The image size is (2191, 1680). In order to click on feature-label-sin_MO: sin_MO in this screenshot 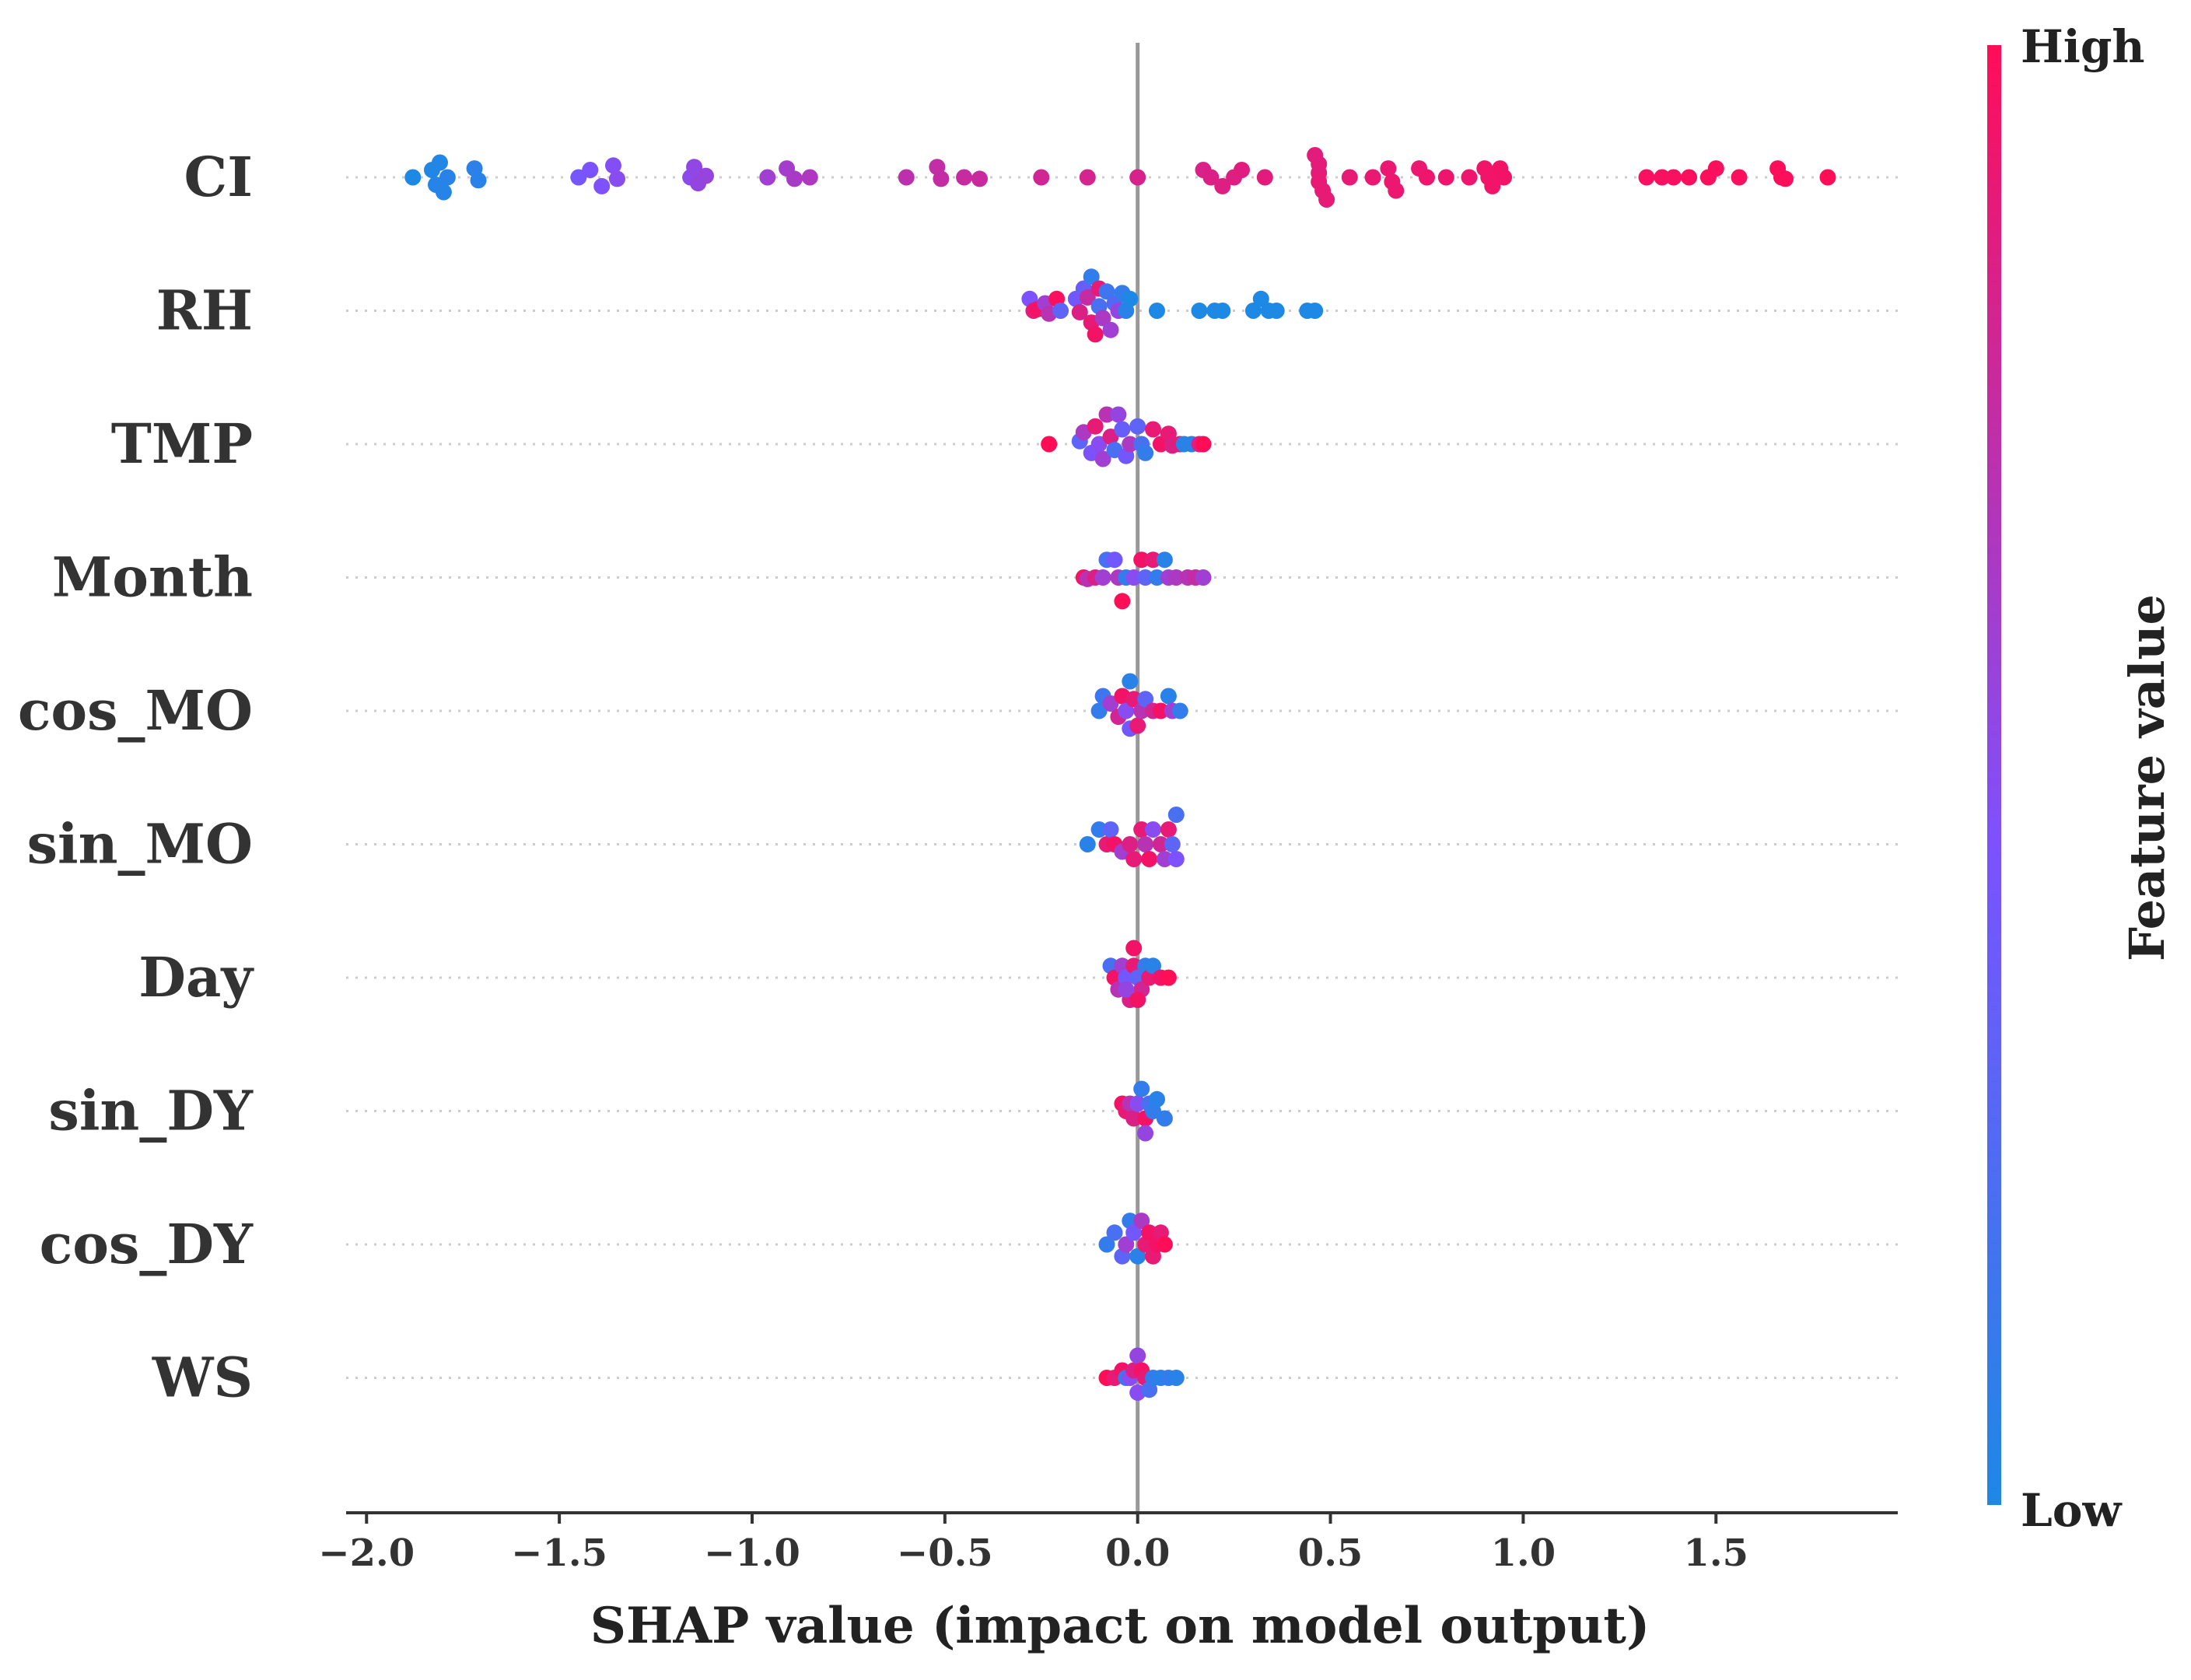, I will do `click(140, 845)`.